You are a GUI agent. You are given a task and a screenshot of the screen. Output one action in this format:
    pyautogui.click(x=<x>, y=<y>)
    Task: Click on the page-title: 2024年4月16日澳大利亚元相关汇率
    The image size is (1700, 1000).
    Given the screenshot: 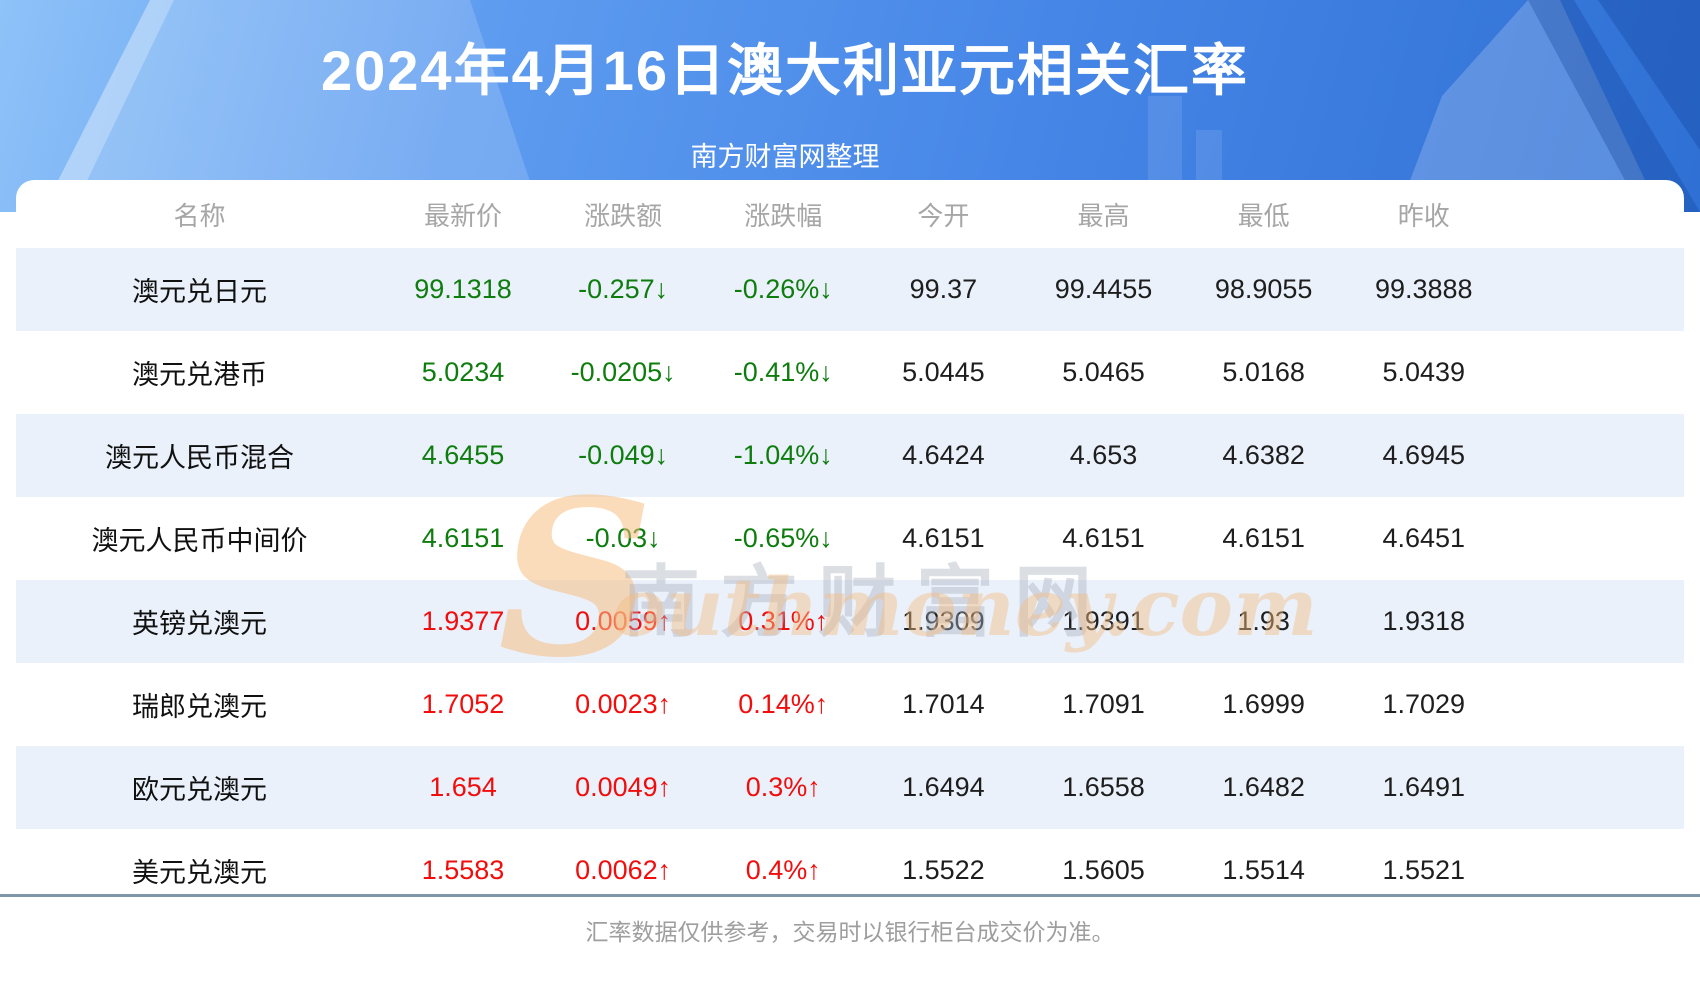 What is the action you would take?
    pyautogui.click(x=784, y=70)
    